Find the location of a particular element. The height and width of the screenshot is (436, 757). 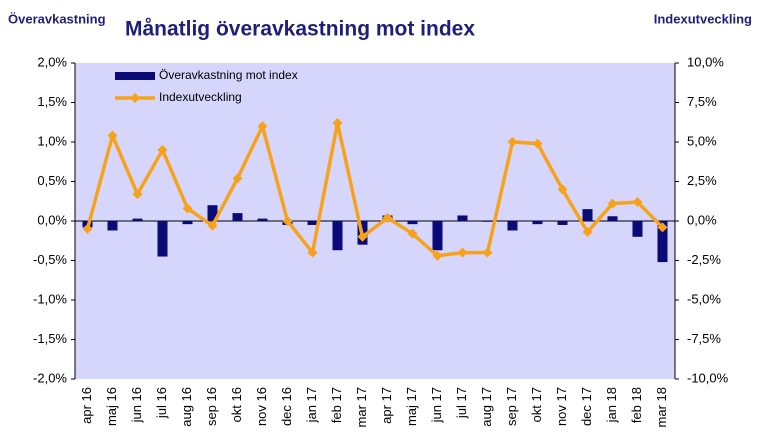

x-tick-label: dec 17 is located at coordinates (586, 406).